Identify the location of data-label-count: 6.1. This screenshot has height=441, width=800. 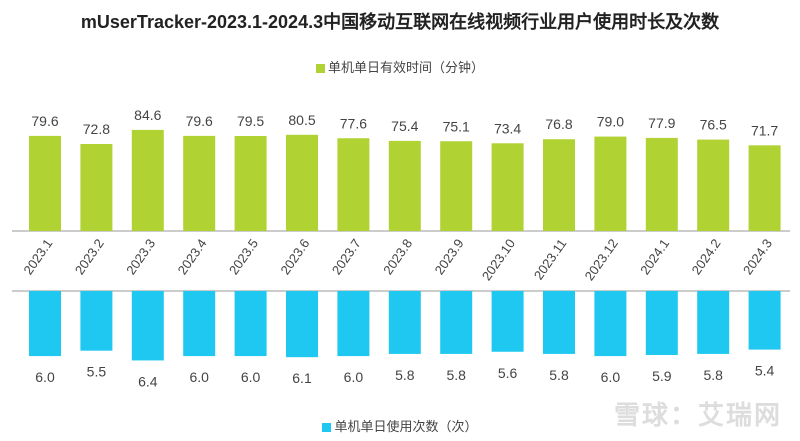
(302, 378).